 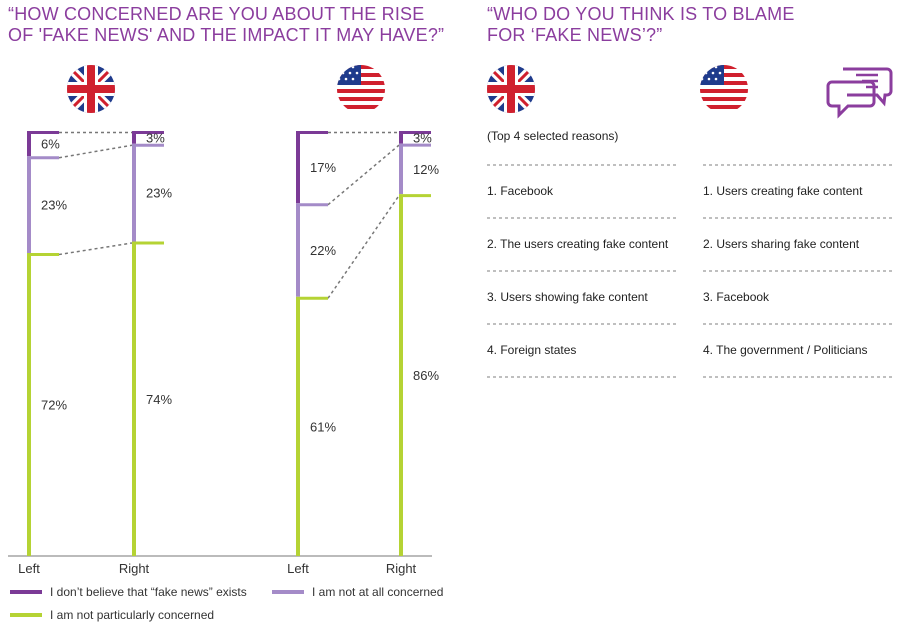 I want to click on data-label: 61%, so click(x=323, y=426).